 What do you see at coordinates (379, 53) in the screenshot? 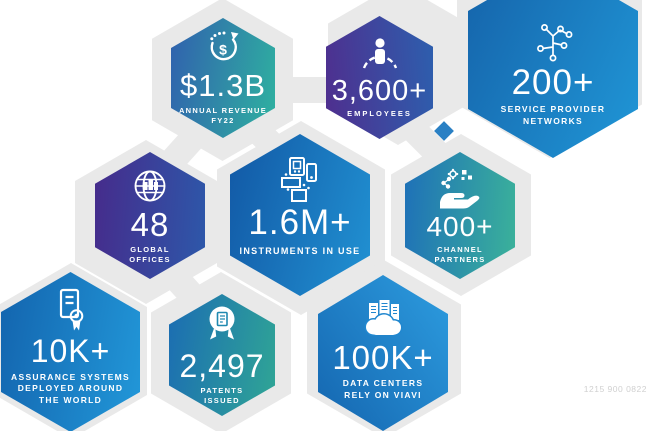
I see `employee-icon` at bounding box center [379, 53].